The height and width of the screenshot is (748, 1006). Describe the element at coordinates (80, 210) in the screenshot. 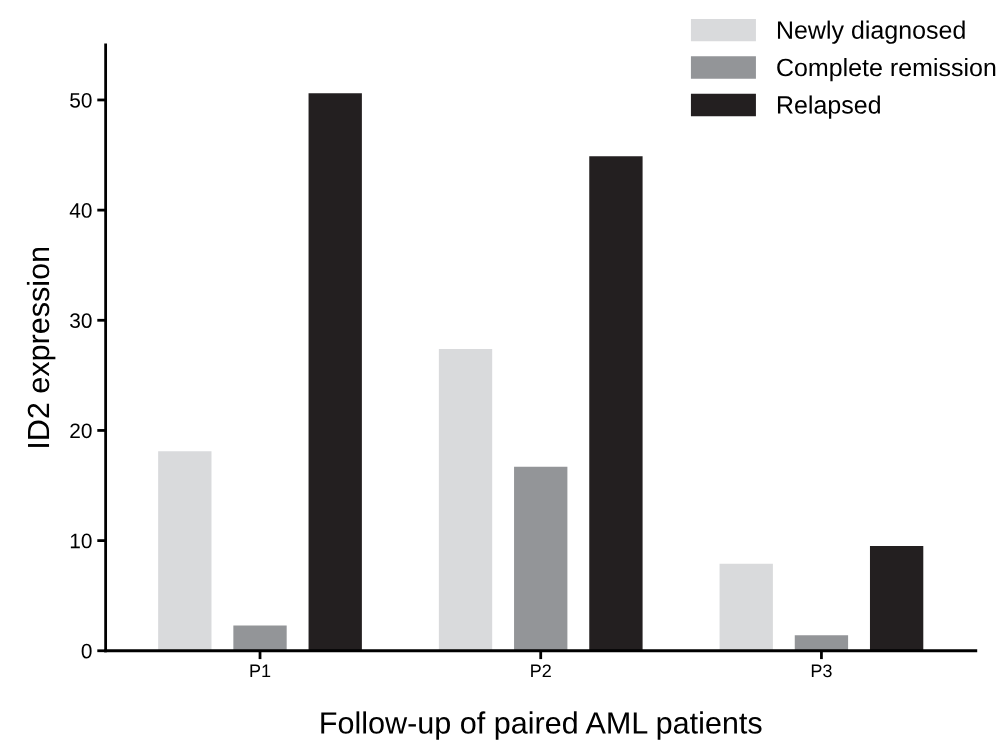

I see `y-tick-label: 40` at that location.